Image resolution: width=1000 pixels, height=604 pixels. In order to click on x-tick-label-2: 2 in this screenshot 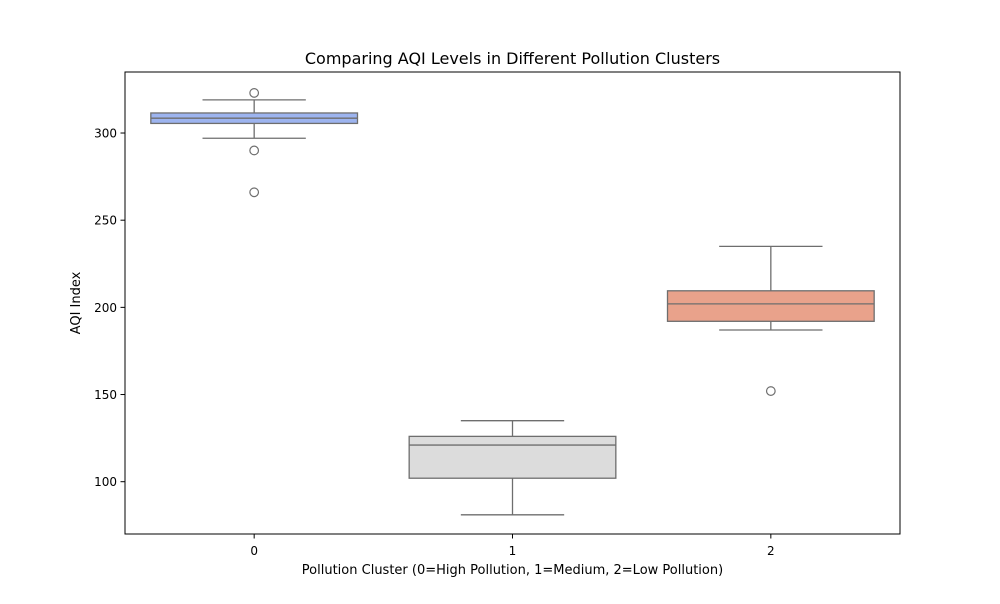, I will do `click(771, 551)`.